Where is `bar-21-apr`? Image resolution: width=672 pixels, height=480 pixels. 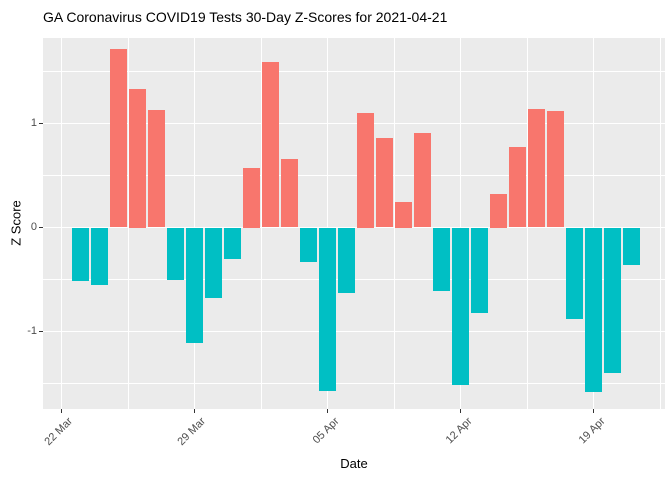 bar-21-apr is located at coordinates (631, 246).